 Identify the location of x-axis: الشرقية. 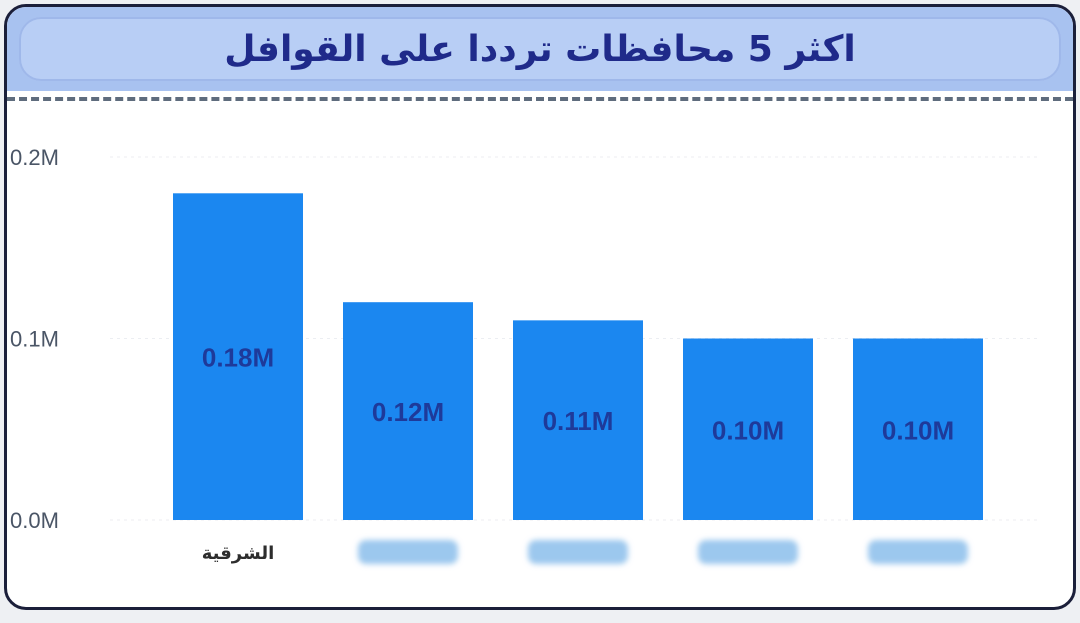
(585, 552).